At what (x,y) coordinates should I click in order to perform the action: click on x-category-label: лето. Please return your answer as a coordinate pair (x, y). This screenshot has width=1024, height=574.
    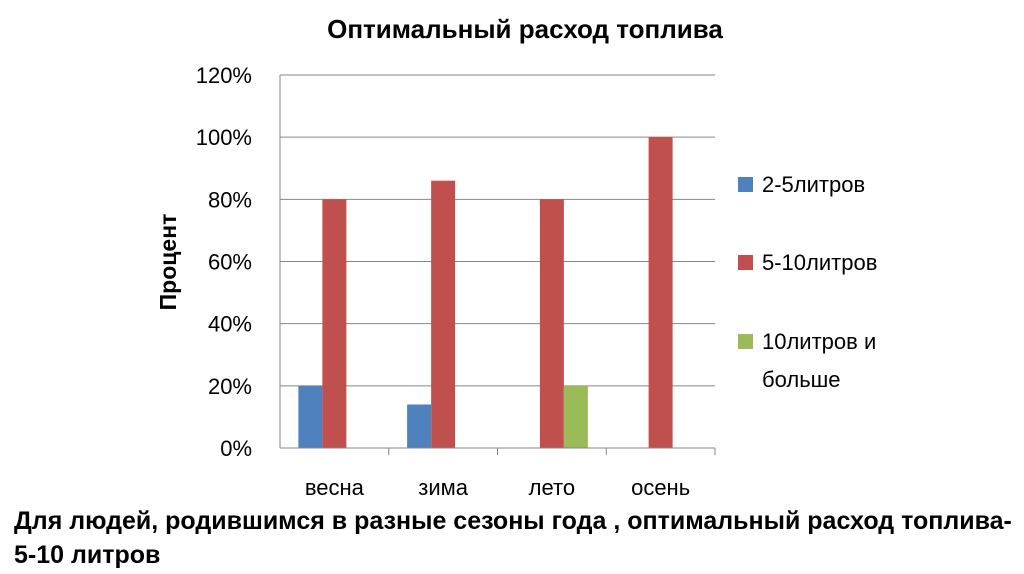
    Looking at the image, I should click on (552, 487).